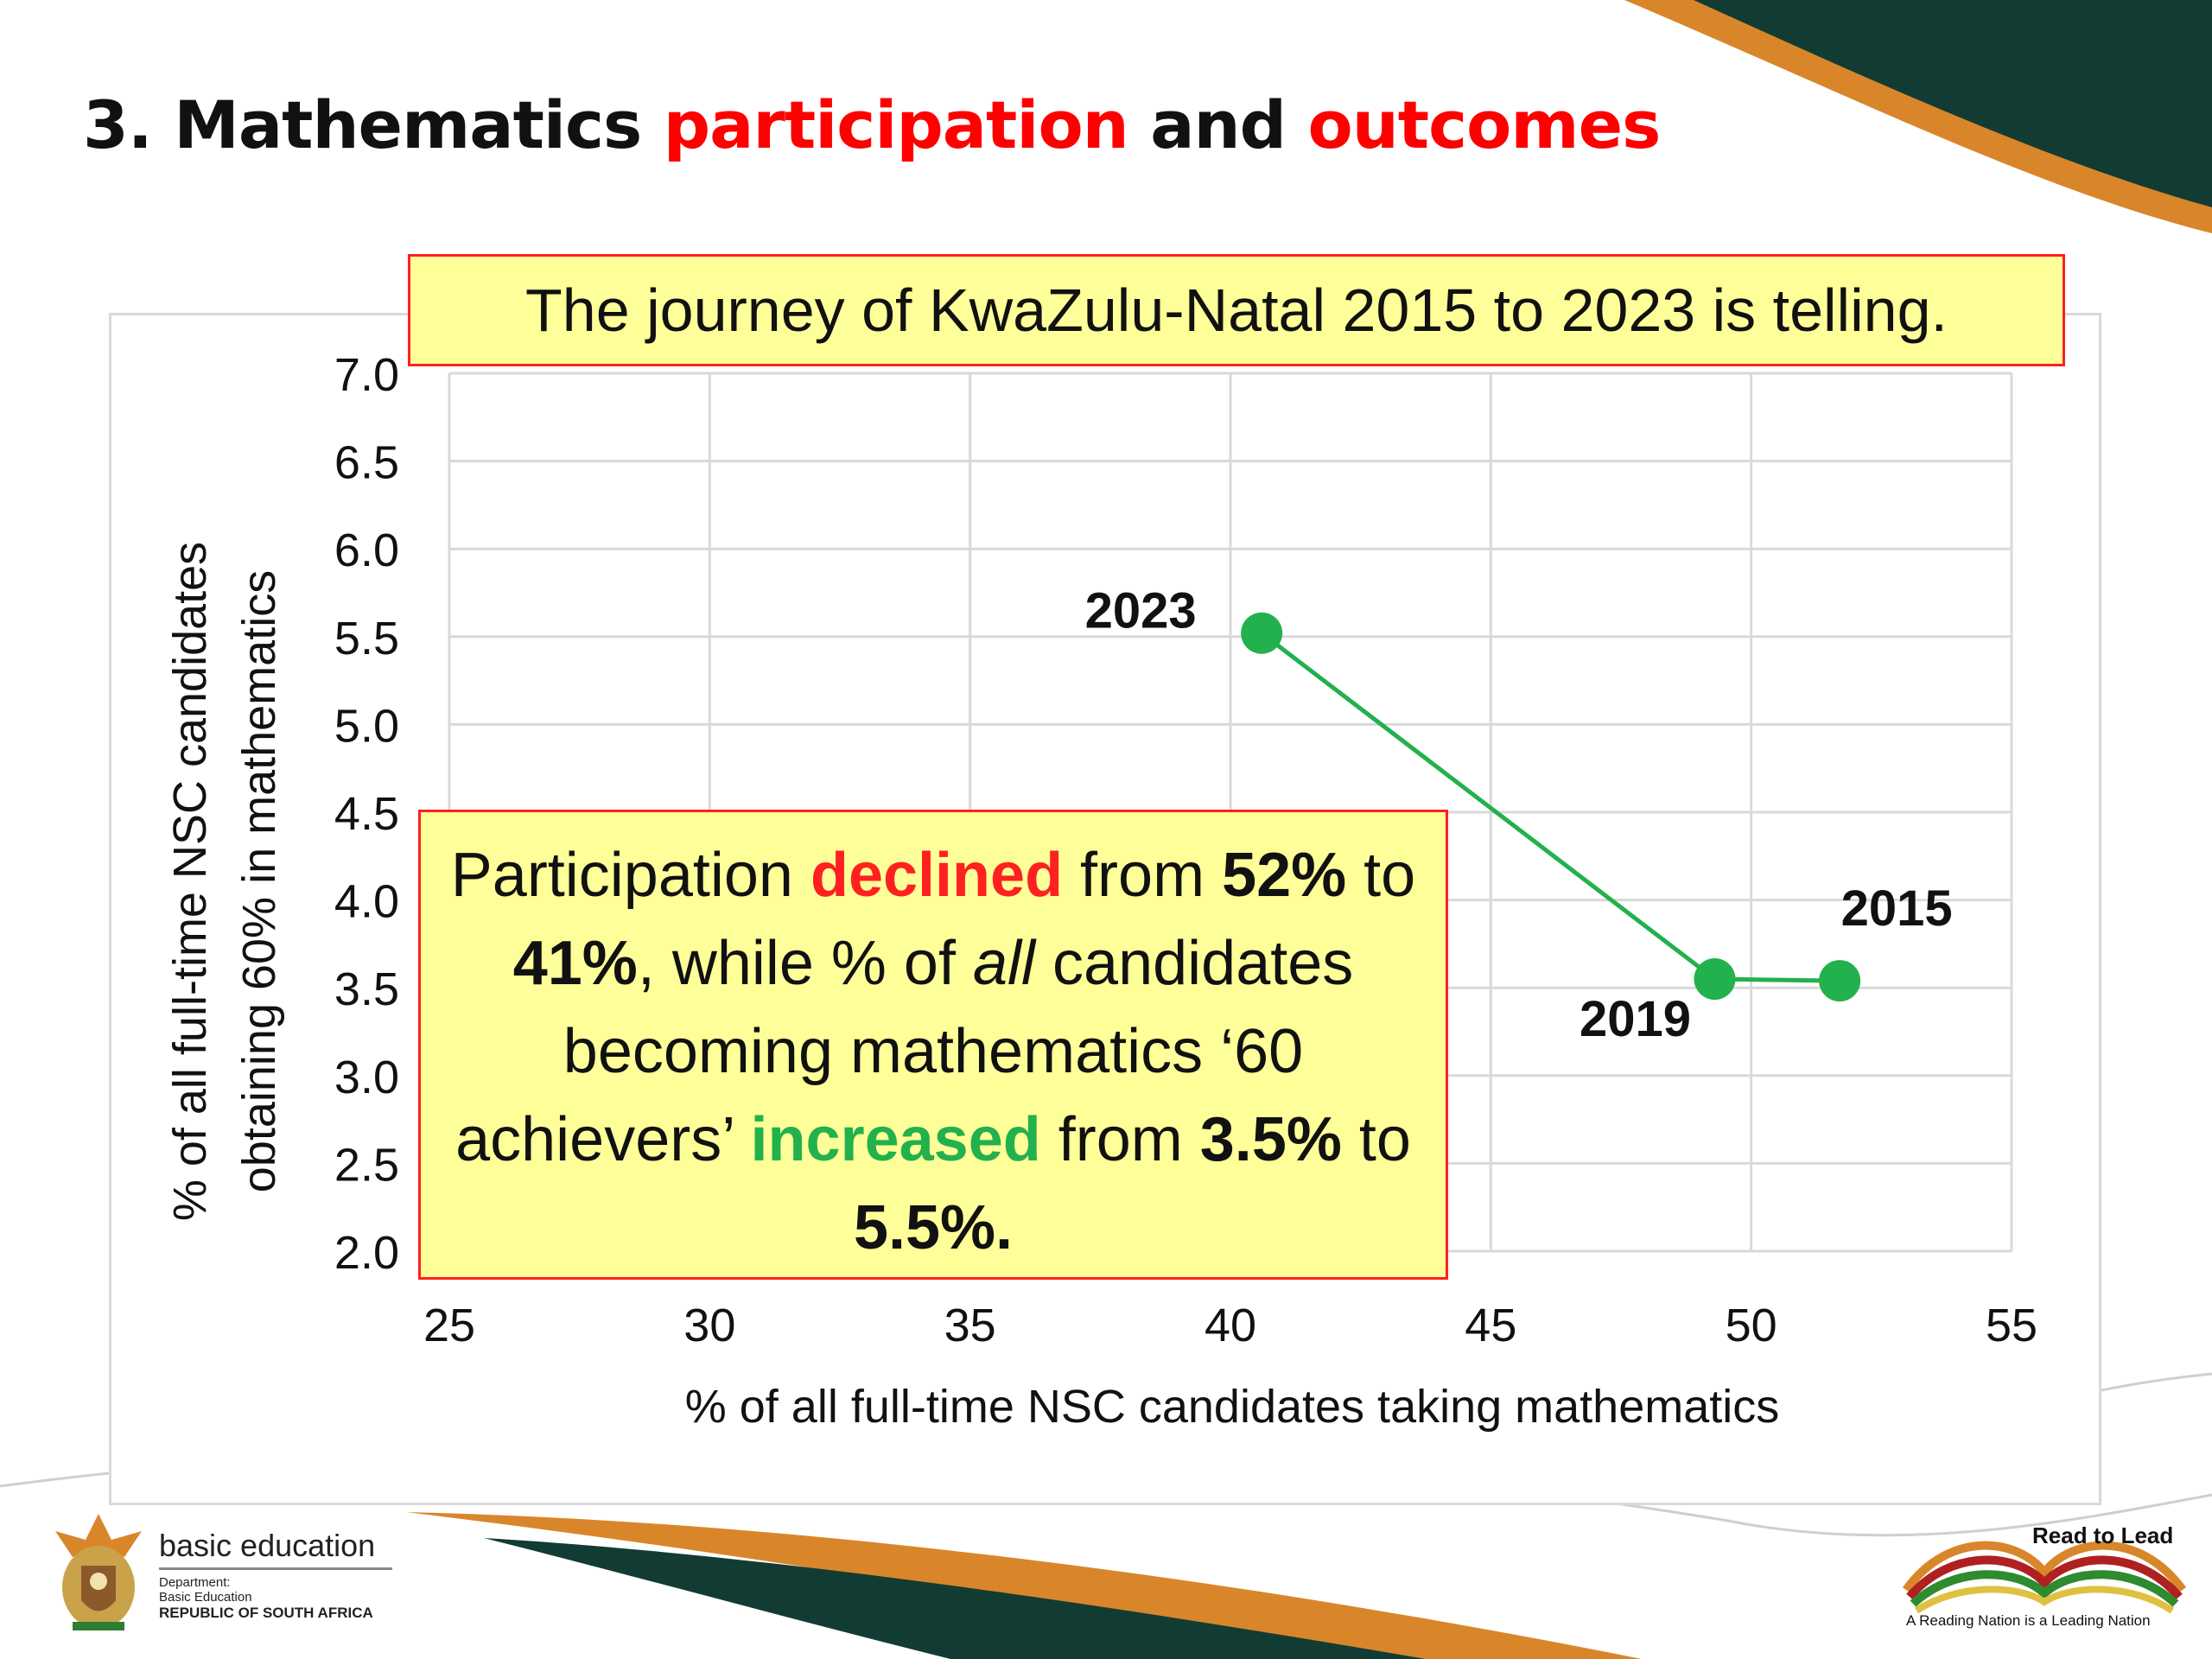 Image resolution: width=2212 pixels, height=1659 pixels. What do you see at coordinates (366, 1165) in the screenshot?
I see `y-tick-label: 2.5` at bounding box center [366, 1165].